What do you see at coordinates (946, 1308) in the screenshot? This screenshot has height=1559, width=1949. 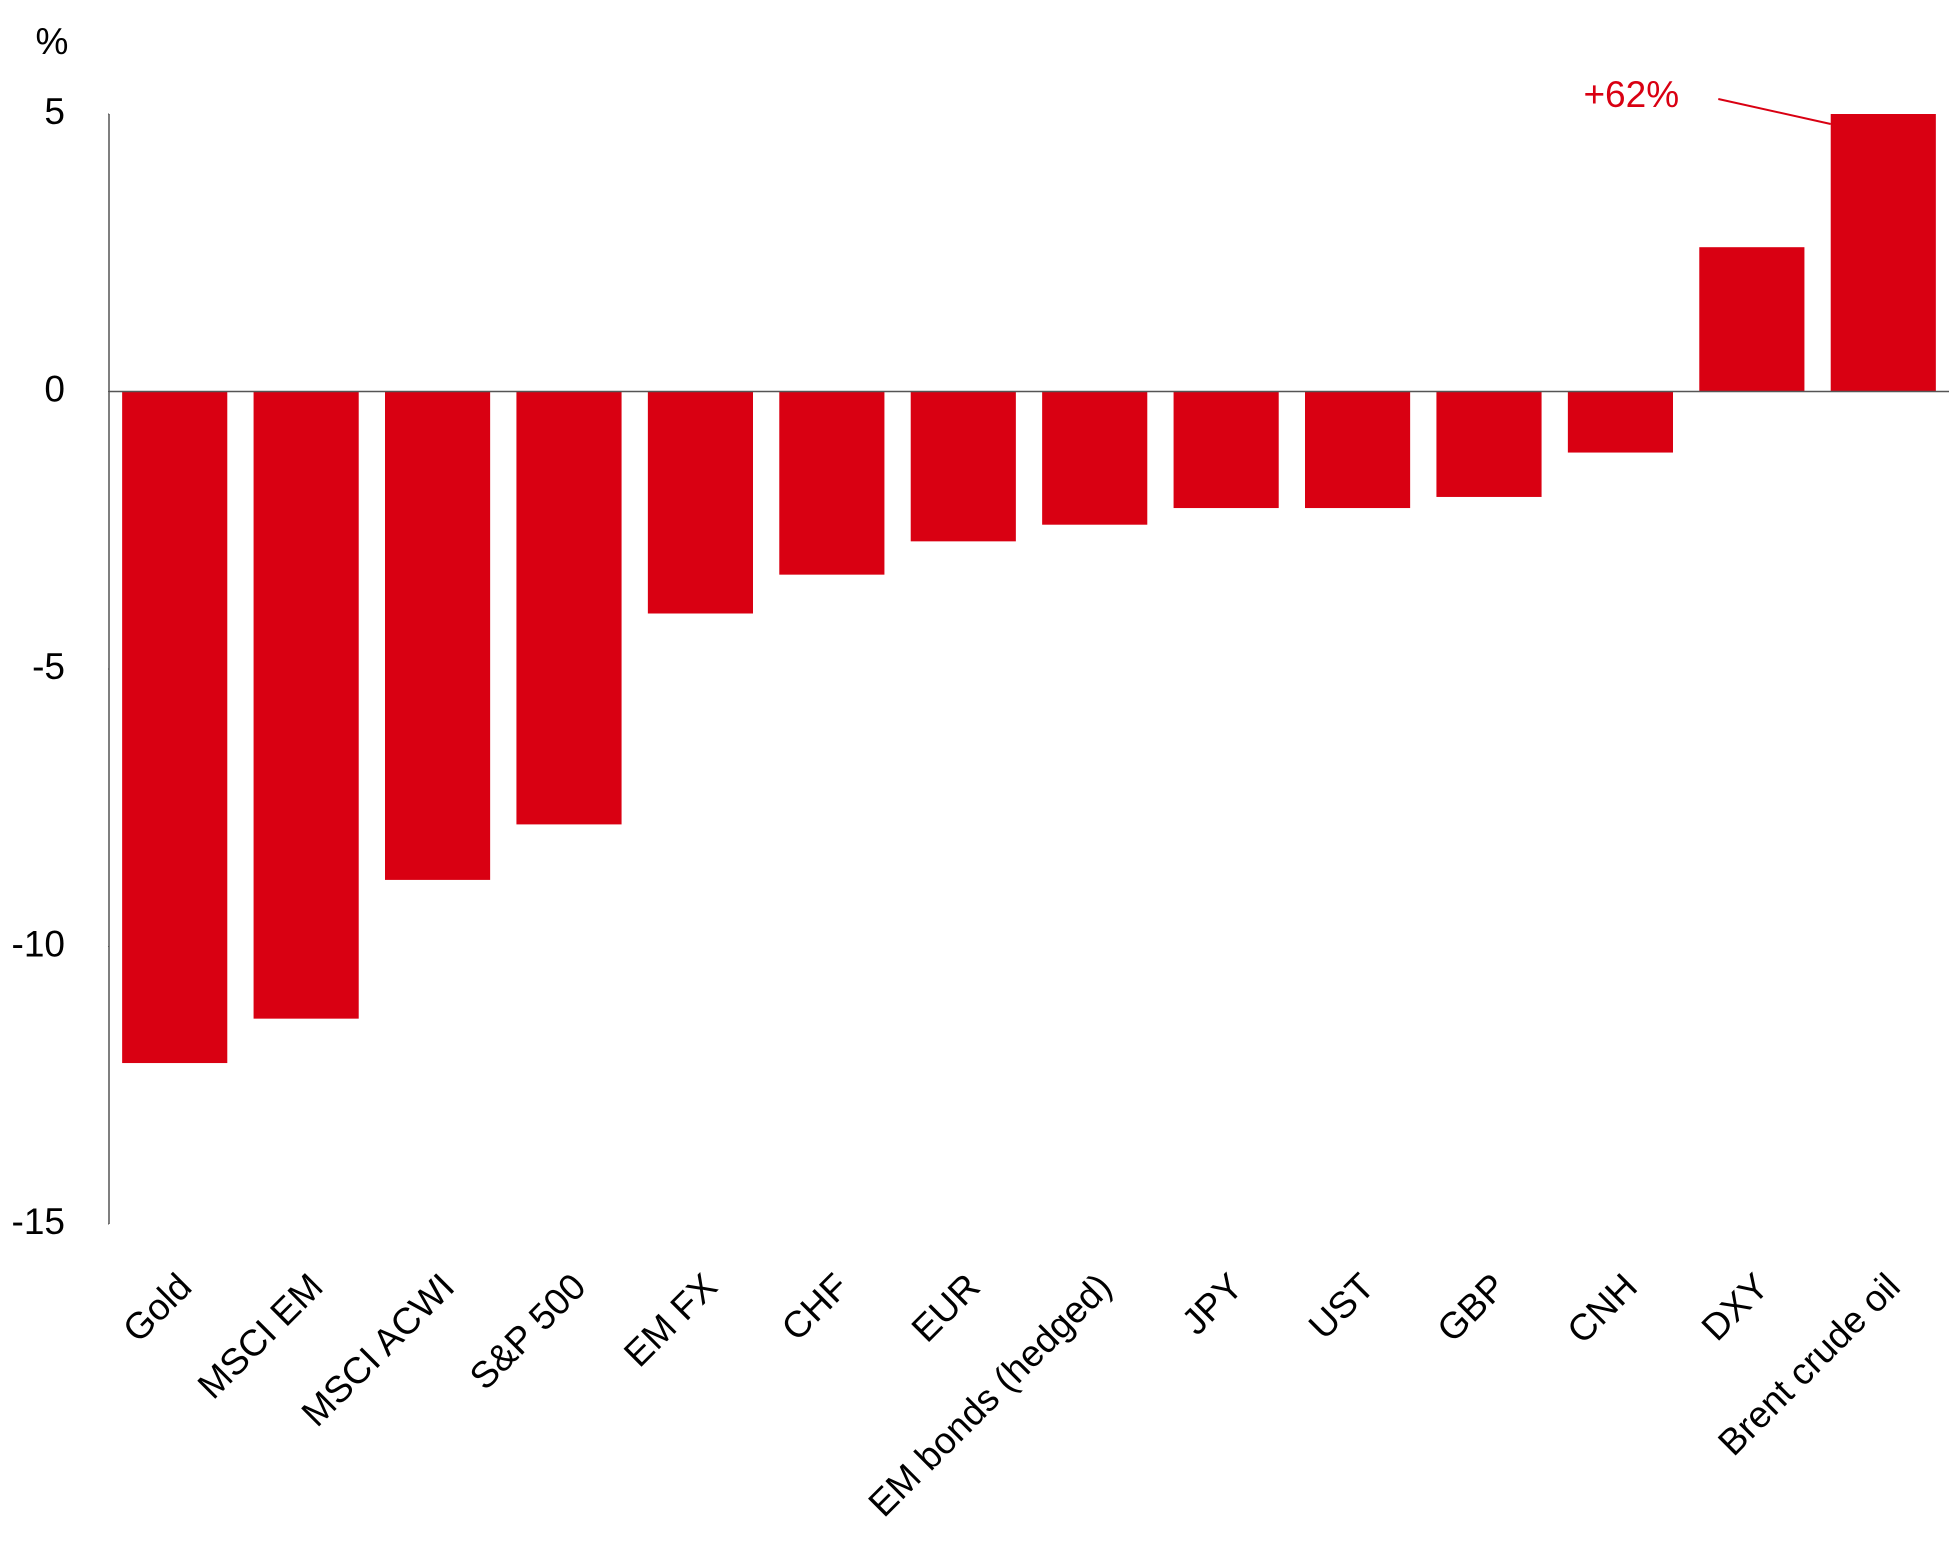 I see `x-tick-label: EUR` at bounding box center [946, 1308].